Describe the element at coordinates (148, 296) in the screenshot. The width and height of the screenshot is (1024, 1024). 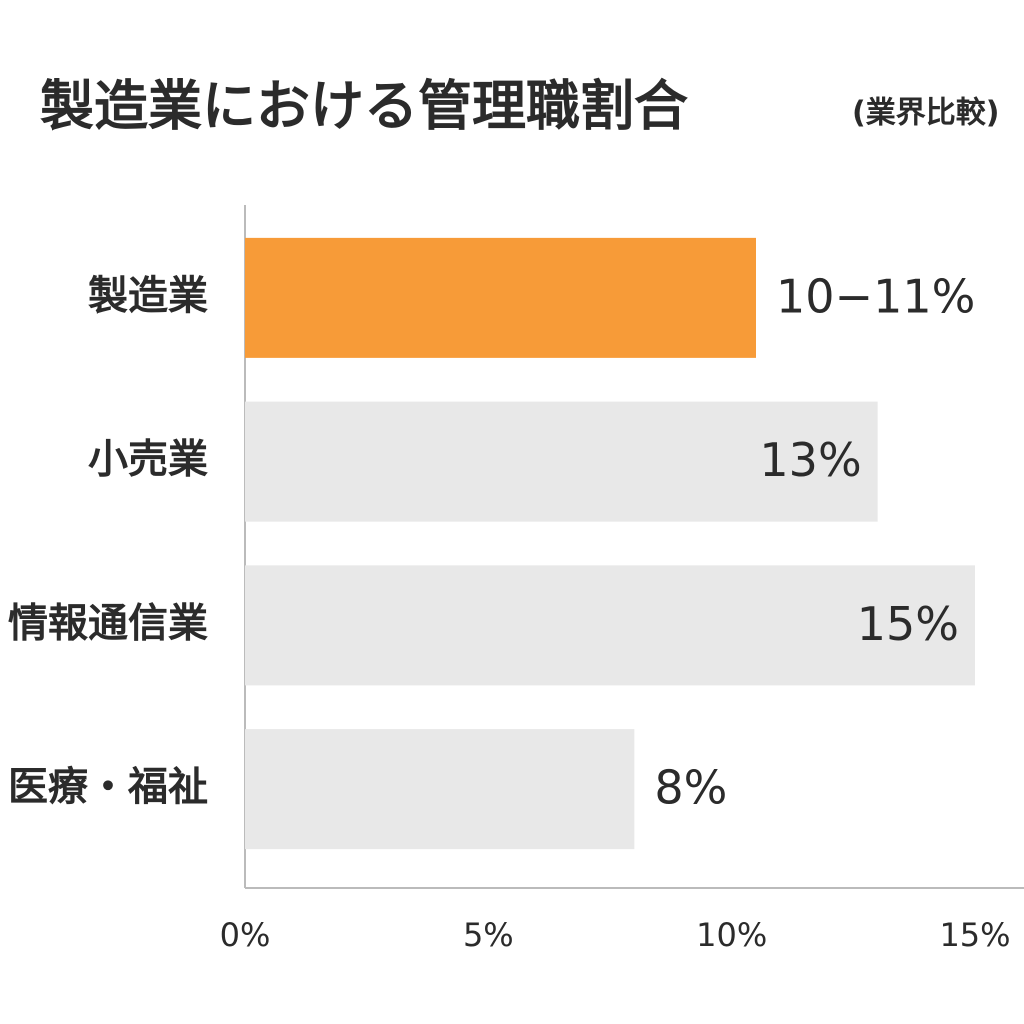
I see `y-tick-label: 製造業` at that location.